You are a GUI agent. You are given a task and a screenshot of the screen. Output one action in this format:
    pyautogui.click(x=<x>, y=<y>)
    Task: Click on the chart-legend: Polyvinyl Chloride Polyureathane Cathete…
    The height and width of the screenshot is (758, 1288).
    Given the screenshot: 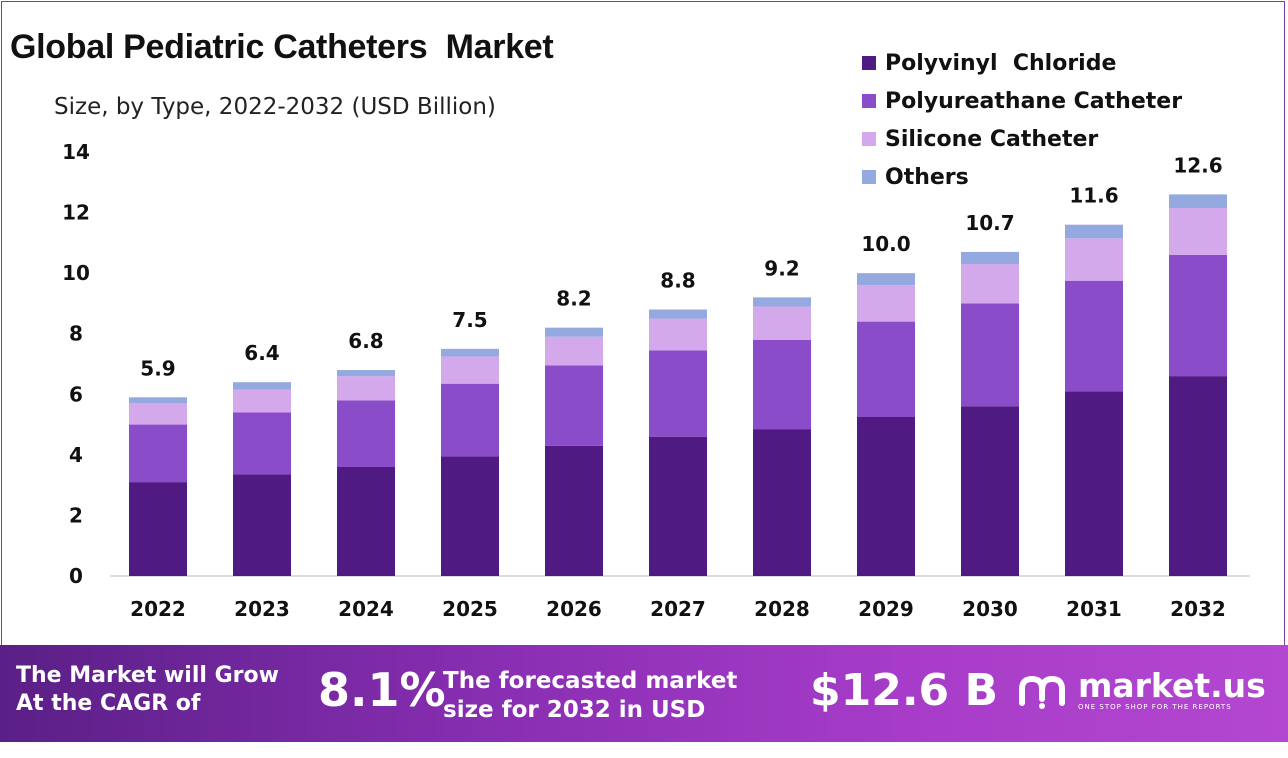 What is the action you would take?
    pyautogui.click(x=1022, y=120)
    